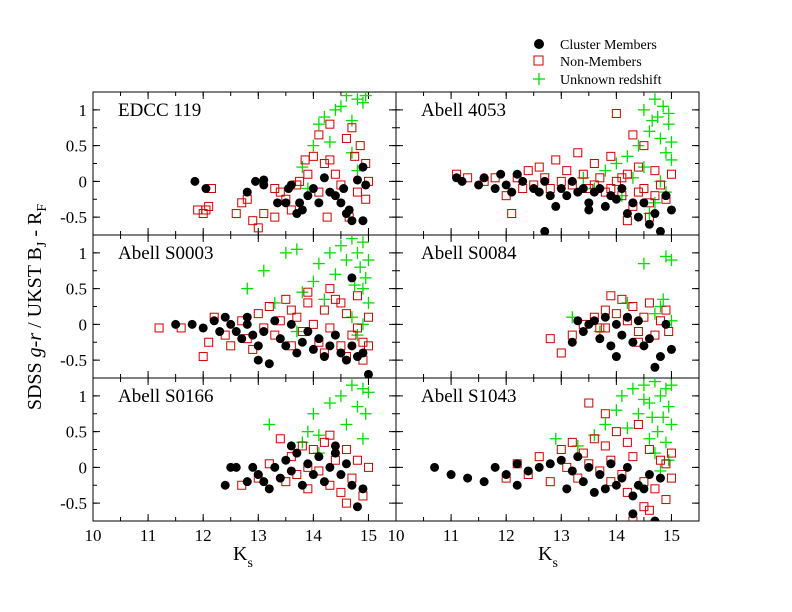 The image size is (792, 612). Describe the element at coordinates (228, 306) in the screenshot. I see `panel-abell-s0003: 1 0.5 0 -0.5 Abell S0003` at that location.